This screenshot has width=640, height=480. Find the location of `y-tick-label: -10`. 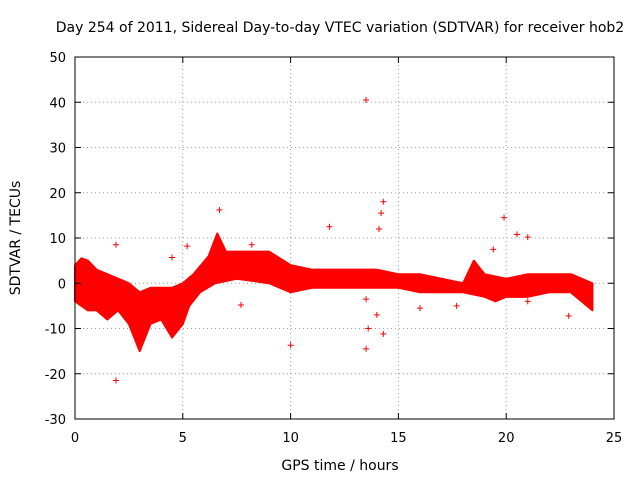

y-tick-label: -10 is located at coordinates (55, 330).